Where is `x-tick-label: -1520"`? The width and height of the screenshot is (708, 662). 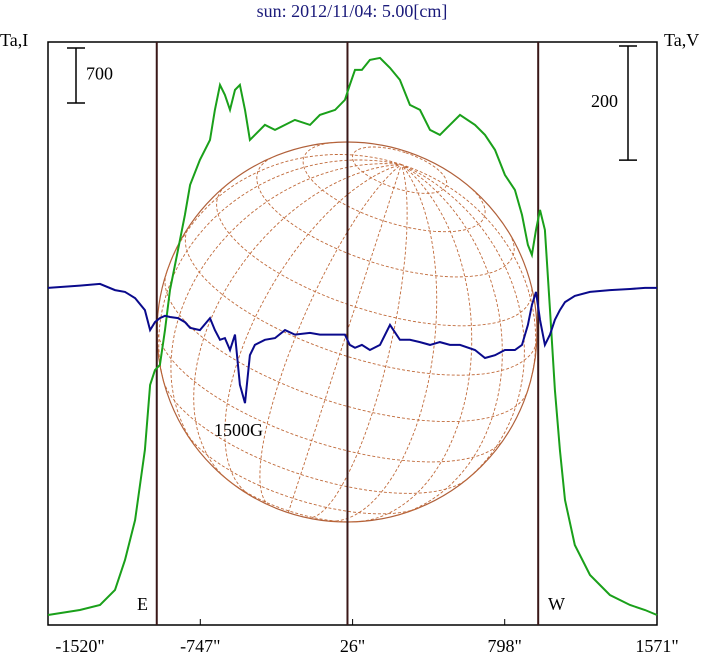 x-tick-label: -1520" is located at coordinates (79, 646).